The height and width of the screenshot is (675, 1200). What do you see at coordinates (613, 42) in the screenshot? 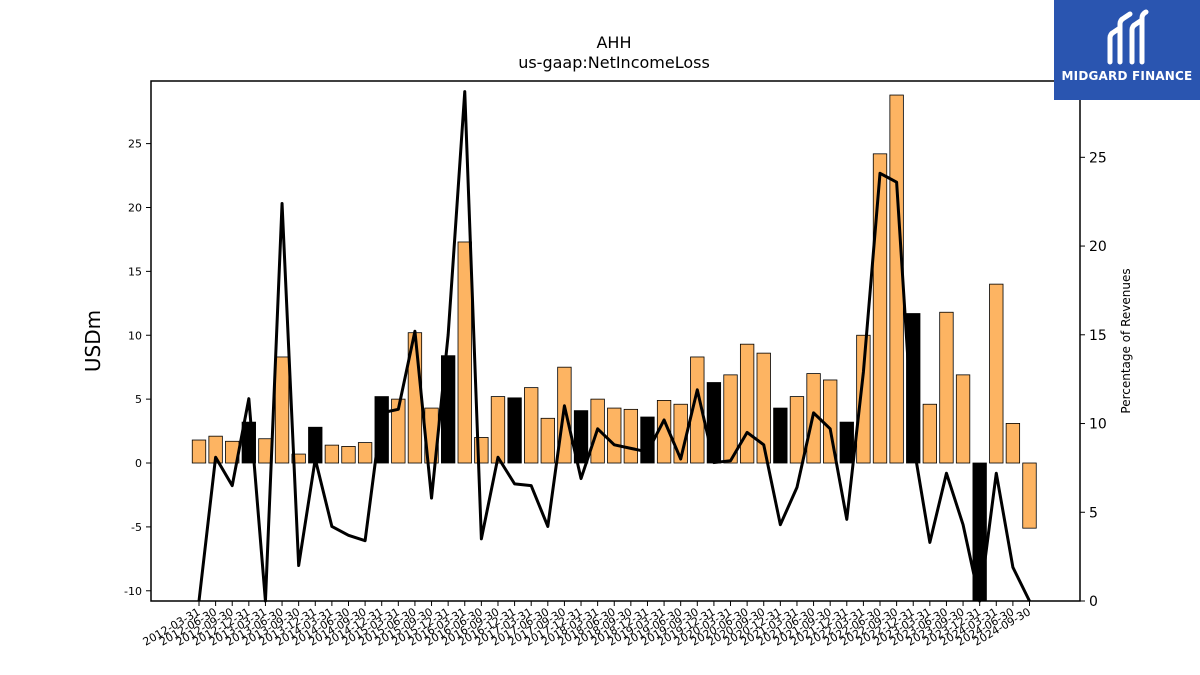
I see `chart-title: AHH` at bounding box center [613, 42].